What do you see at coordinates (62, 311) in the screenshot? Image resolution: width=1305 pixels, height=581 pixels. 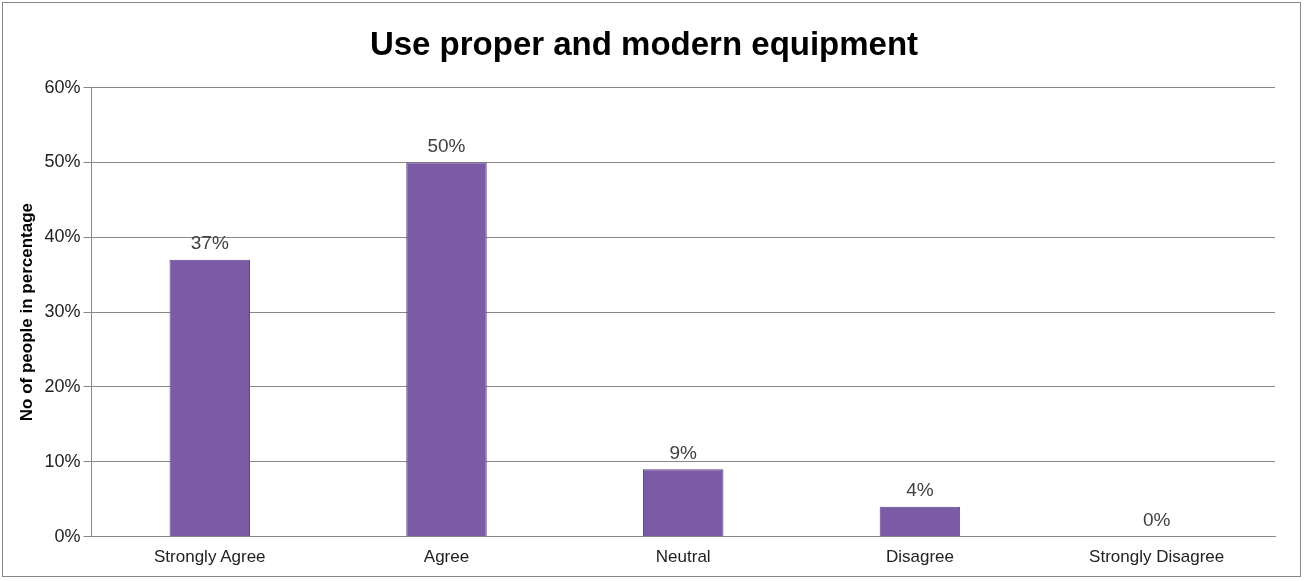 I see `y-tick-label: 30%` at bounding box center [62, 311].